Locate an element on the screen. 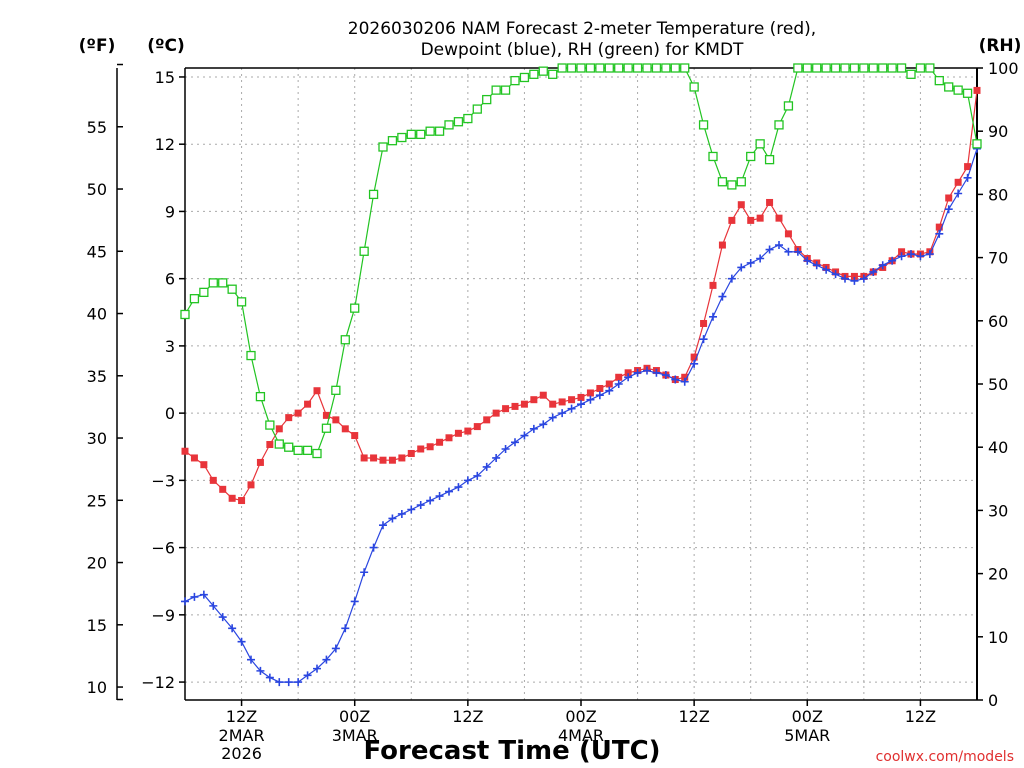 This screenshot has height=768, width=1024. rh-tick-label: 80 is located at coordinates (998, 194).